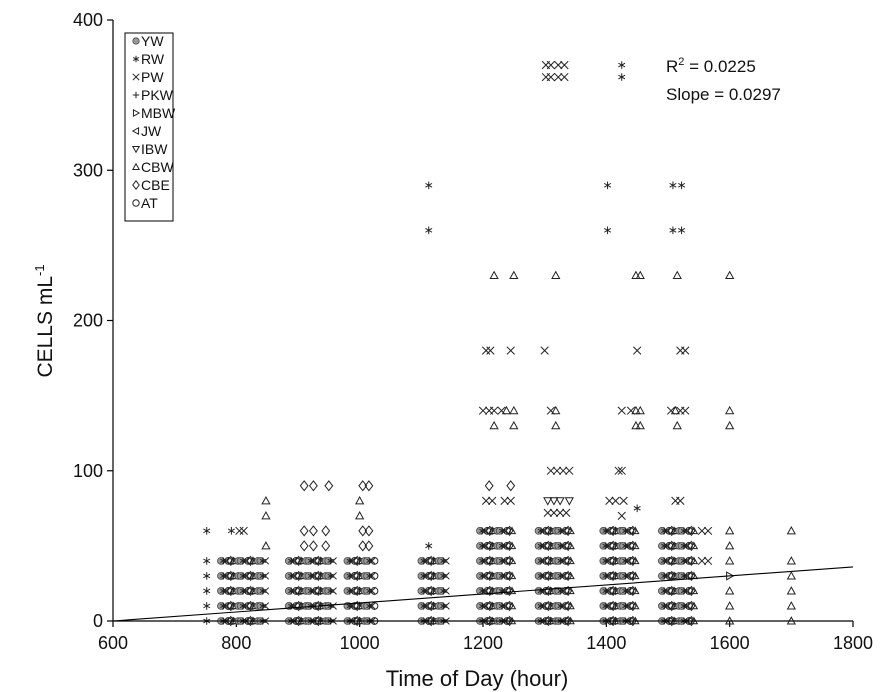 This screenshot has width=886, height=692. I want to click on legend-label-cbw: CBW, so click(157, 167).